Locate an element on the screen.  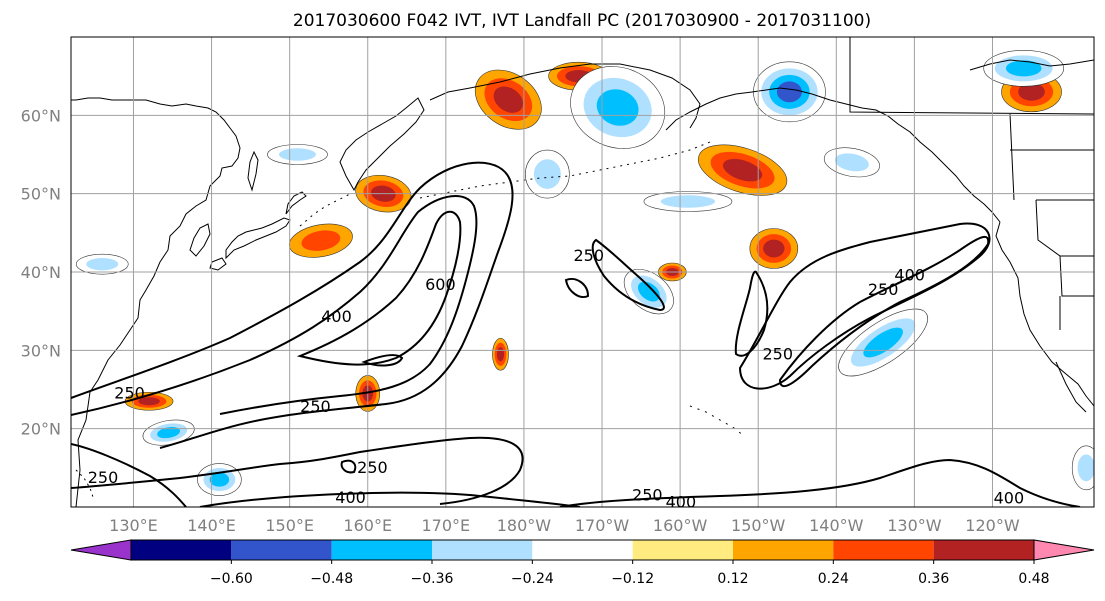
x-tick-label: 170°W is located at coordinates (602, 525).